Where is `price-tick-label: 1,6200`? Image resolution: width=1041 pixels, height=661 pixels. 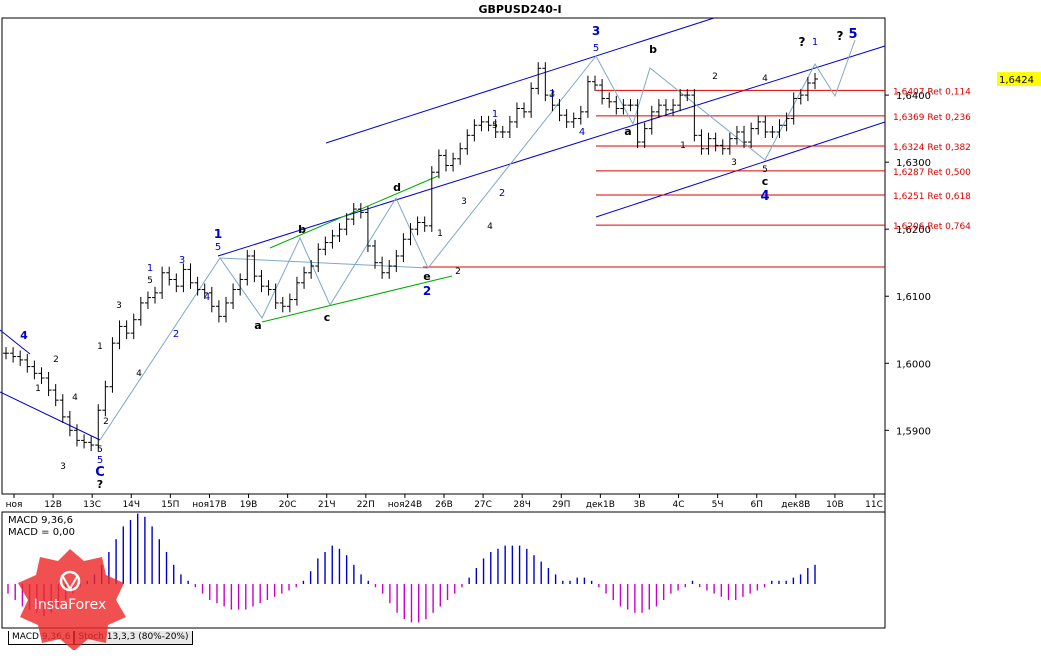
price-tick-label: 1,6200 is located at coordinates (913, 230).